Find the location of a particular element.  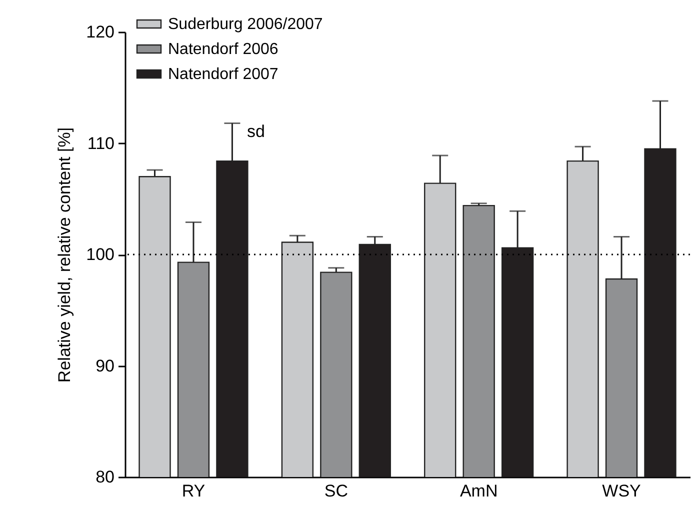

legend-label: Natendorf 2007 is located at coordinates (223, 74).